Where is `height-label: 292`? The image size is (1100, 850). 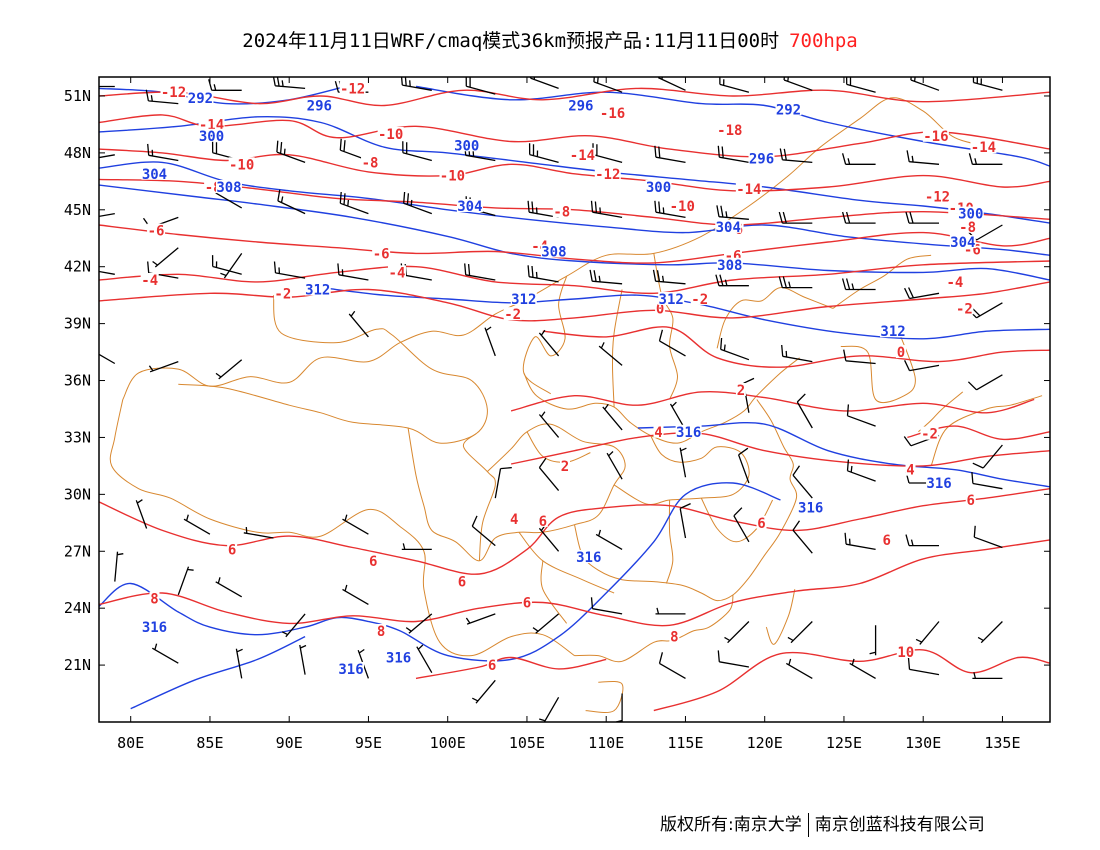
height-label: 292 is located at coordinates (788, 110).